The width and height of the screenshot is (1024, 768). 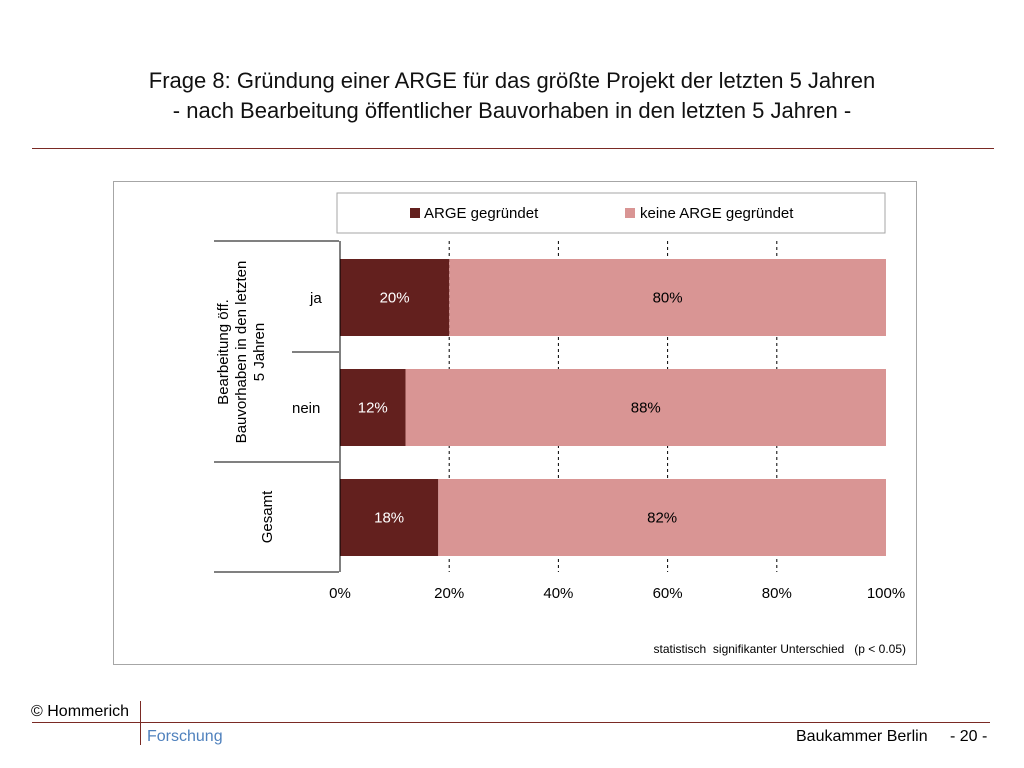 I want to click on group-label-gesamt: Gesamt, so click(x=267, y=516).